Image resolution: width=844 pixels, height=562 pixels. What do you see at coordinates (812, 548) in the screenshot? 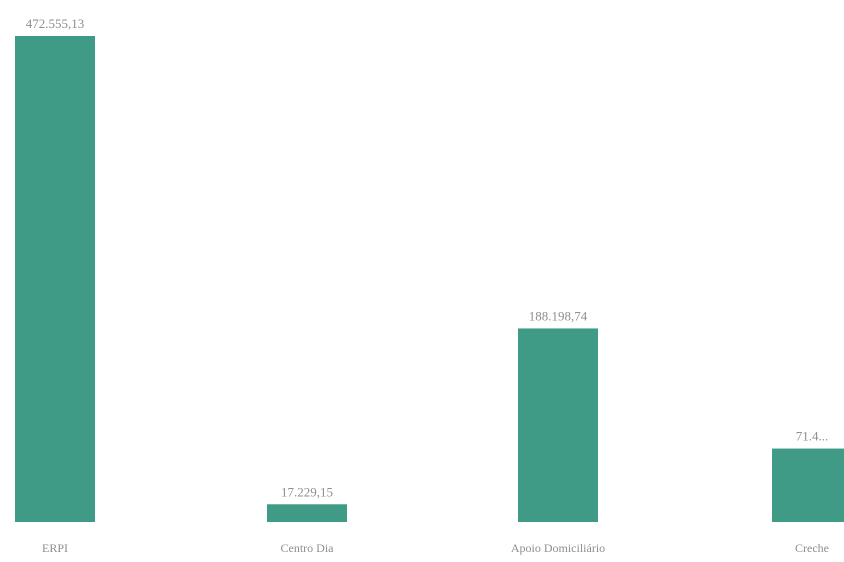
I see `category-label: Creche` at bounding box center [812, 548].